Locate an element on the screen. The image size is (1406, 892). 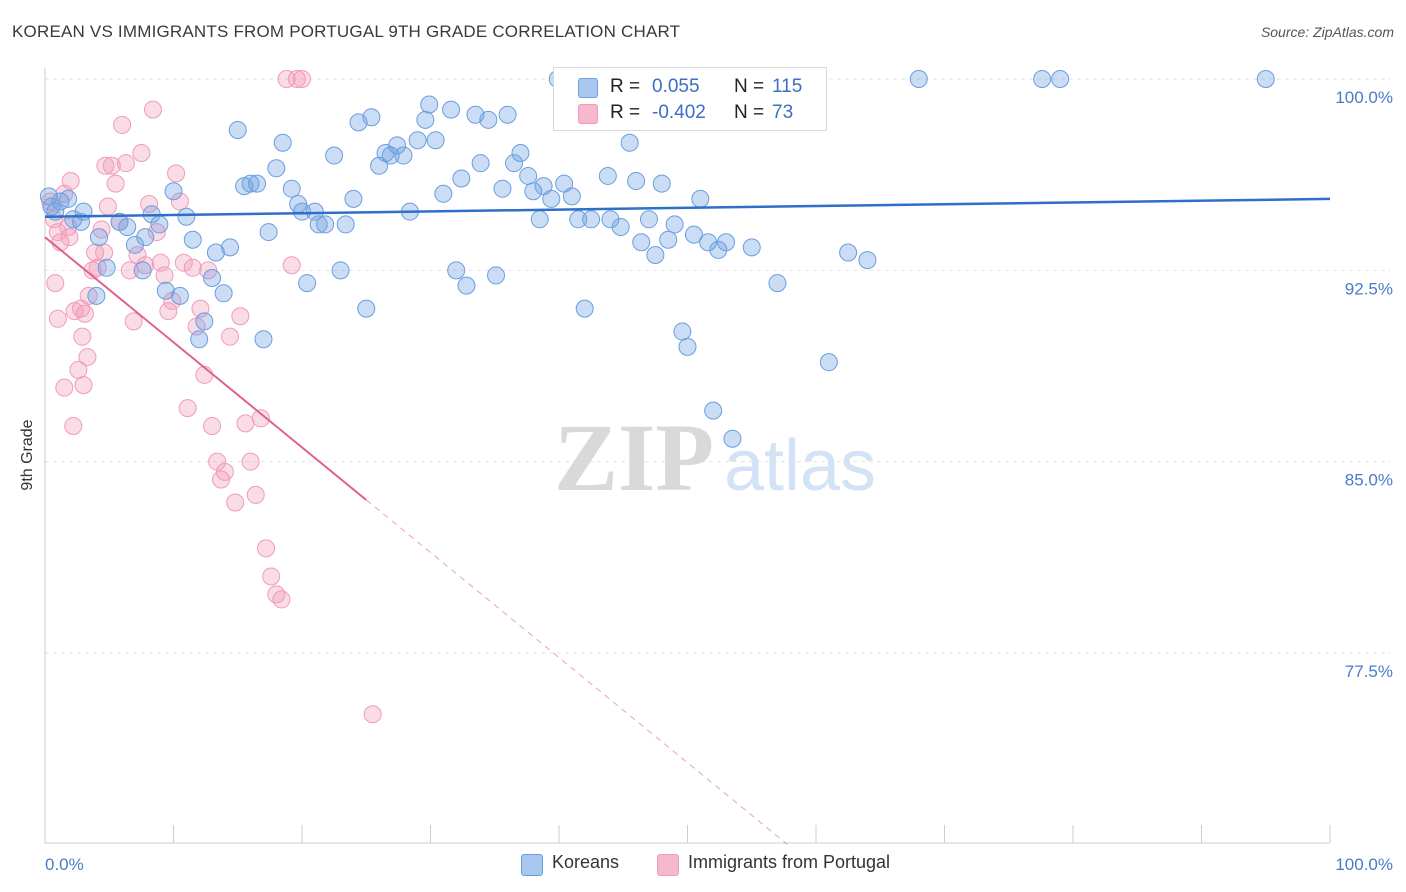
y-tick-label: 92.5% is located at coordinates (1369, 288).